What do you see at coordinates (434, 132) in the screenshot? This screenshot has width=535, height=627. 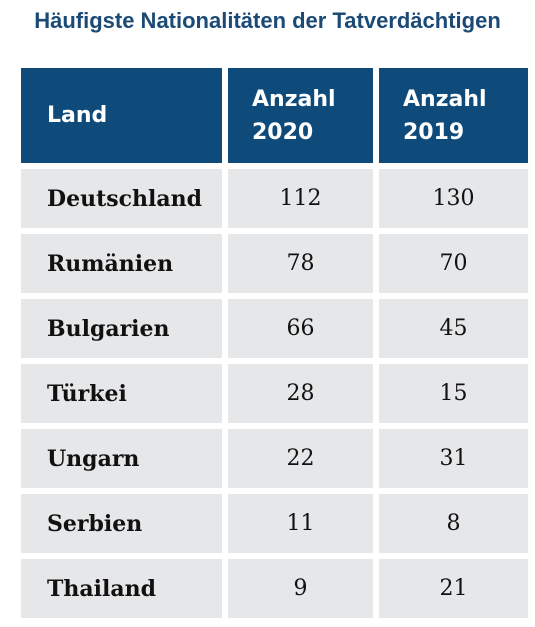 I see `header-anzahl-2019-line2: 2019` at bounding box center [434, 132].